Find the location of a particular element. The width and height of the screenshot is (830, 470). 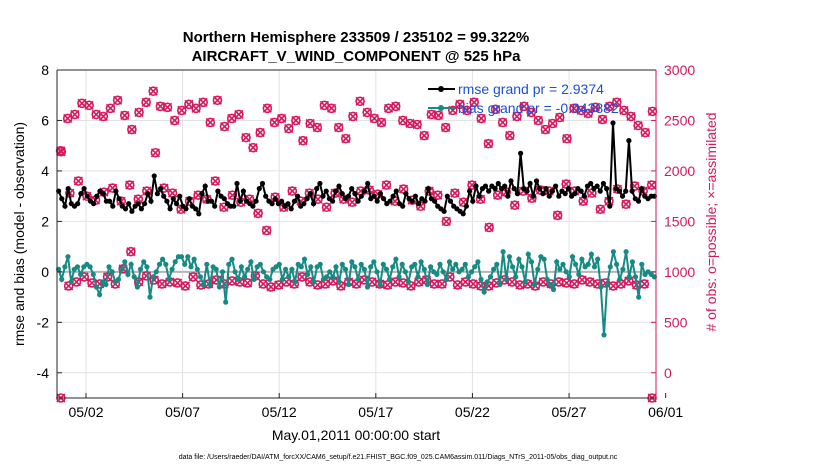

bias-series is located at coordinates (357, 293).